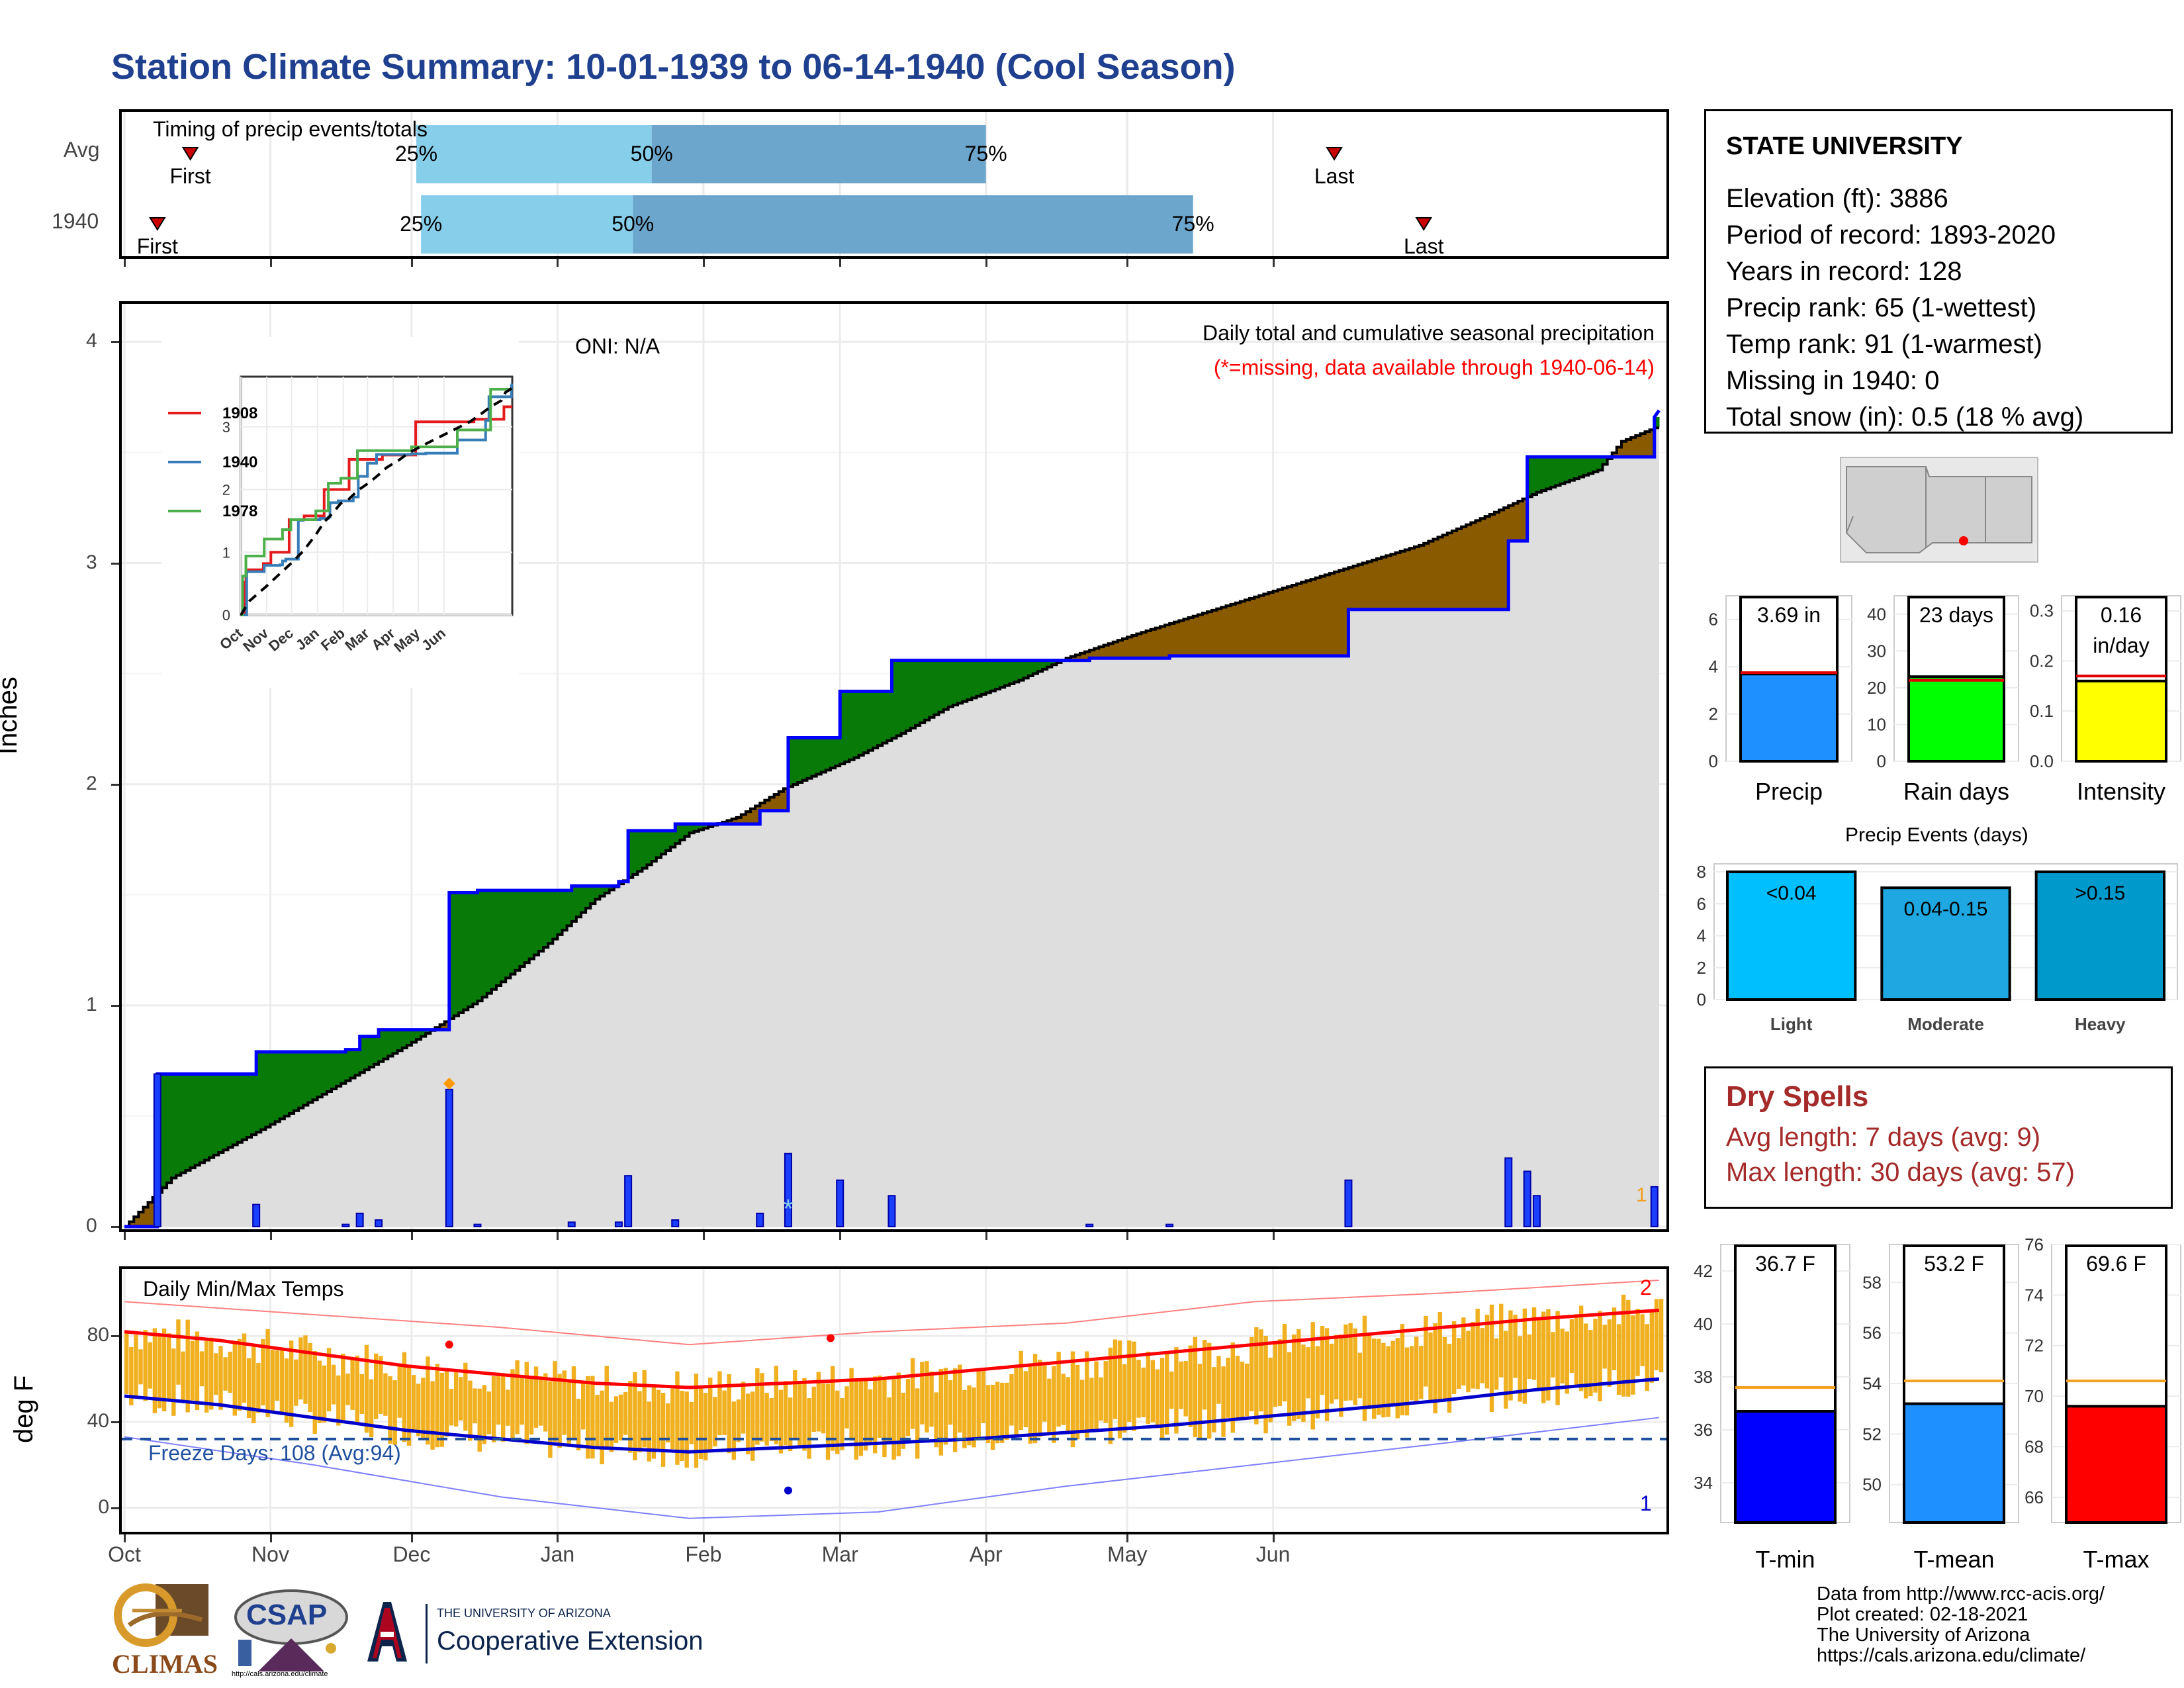 This screenshot has width=2184, height=1688. What do you see at coordinates (1703, 1377) in the screenshot?
I see `summary-ytick: 38` at bounding box center [1703, 1377].